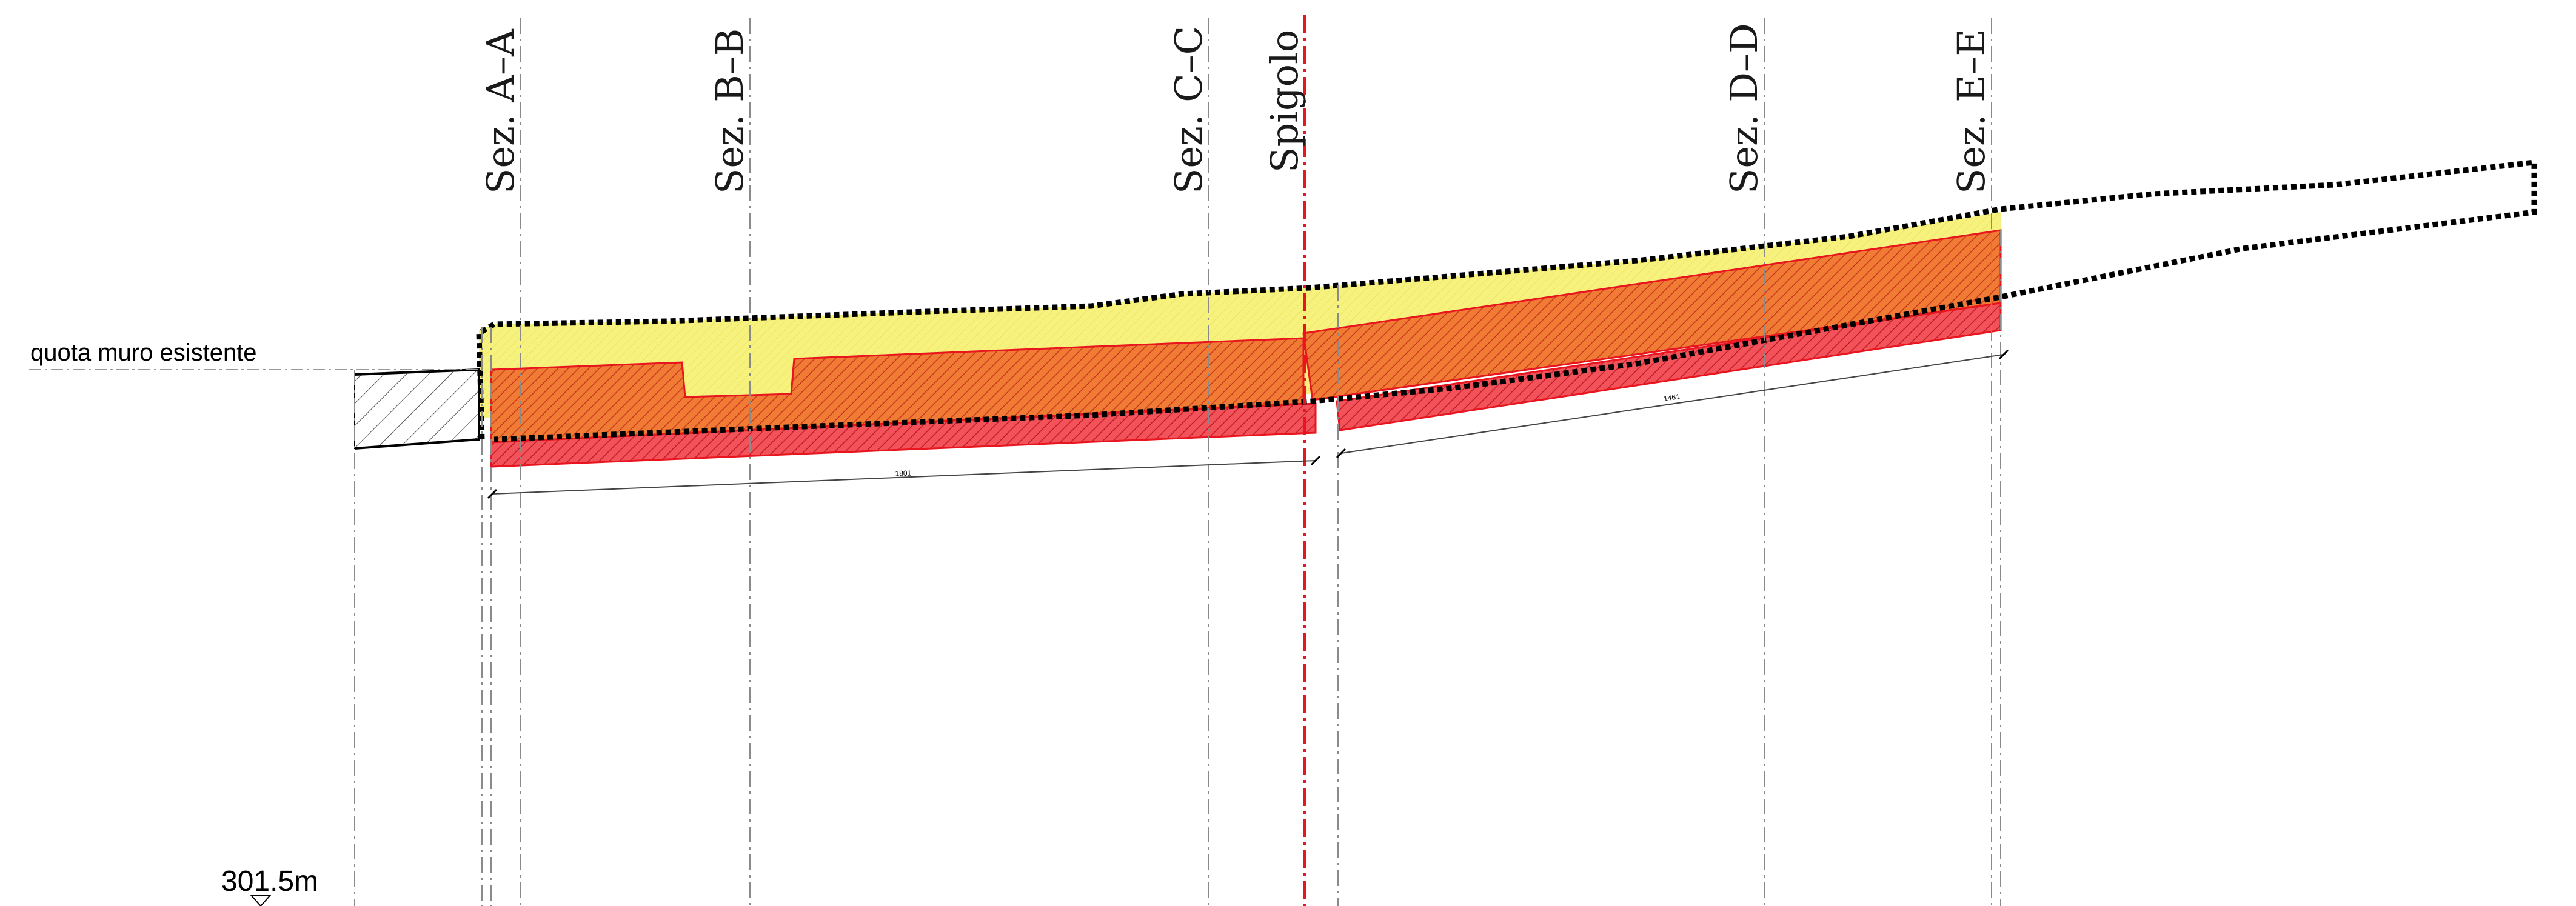 The image size is (2576, 906). I want to click on dimension-left-tick-end, so click(1315, 460).